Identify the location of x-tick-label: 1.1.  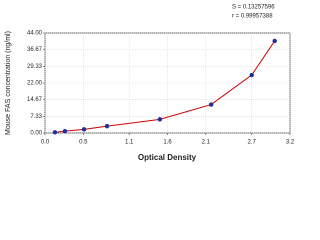
(129, 143).